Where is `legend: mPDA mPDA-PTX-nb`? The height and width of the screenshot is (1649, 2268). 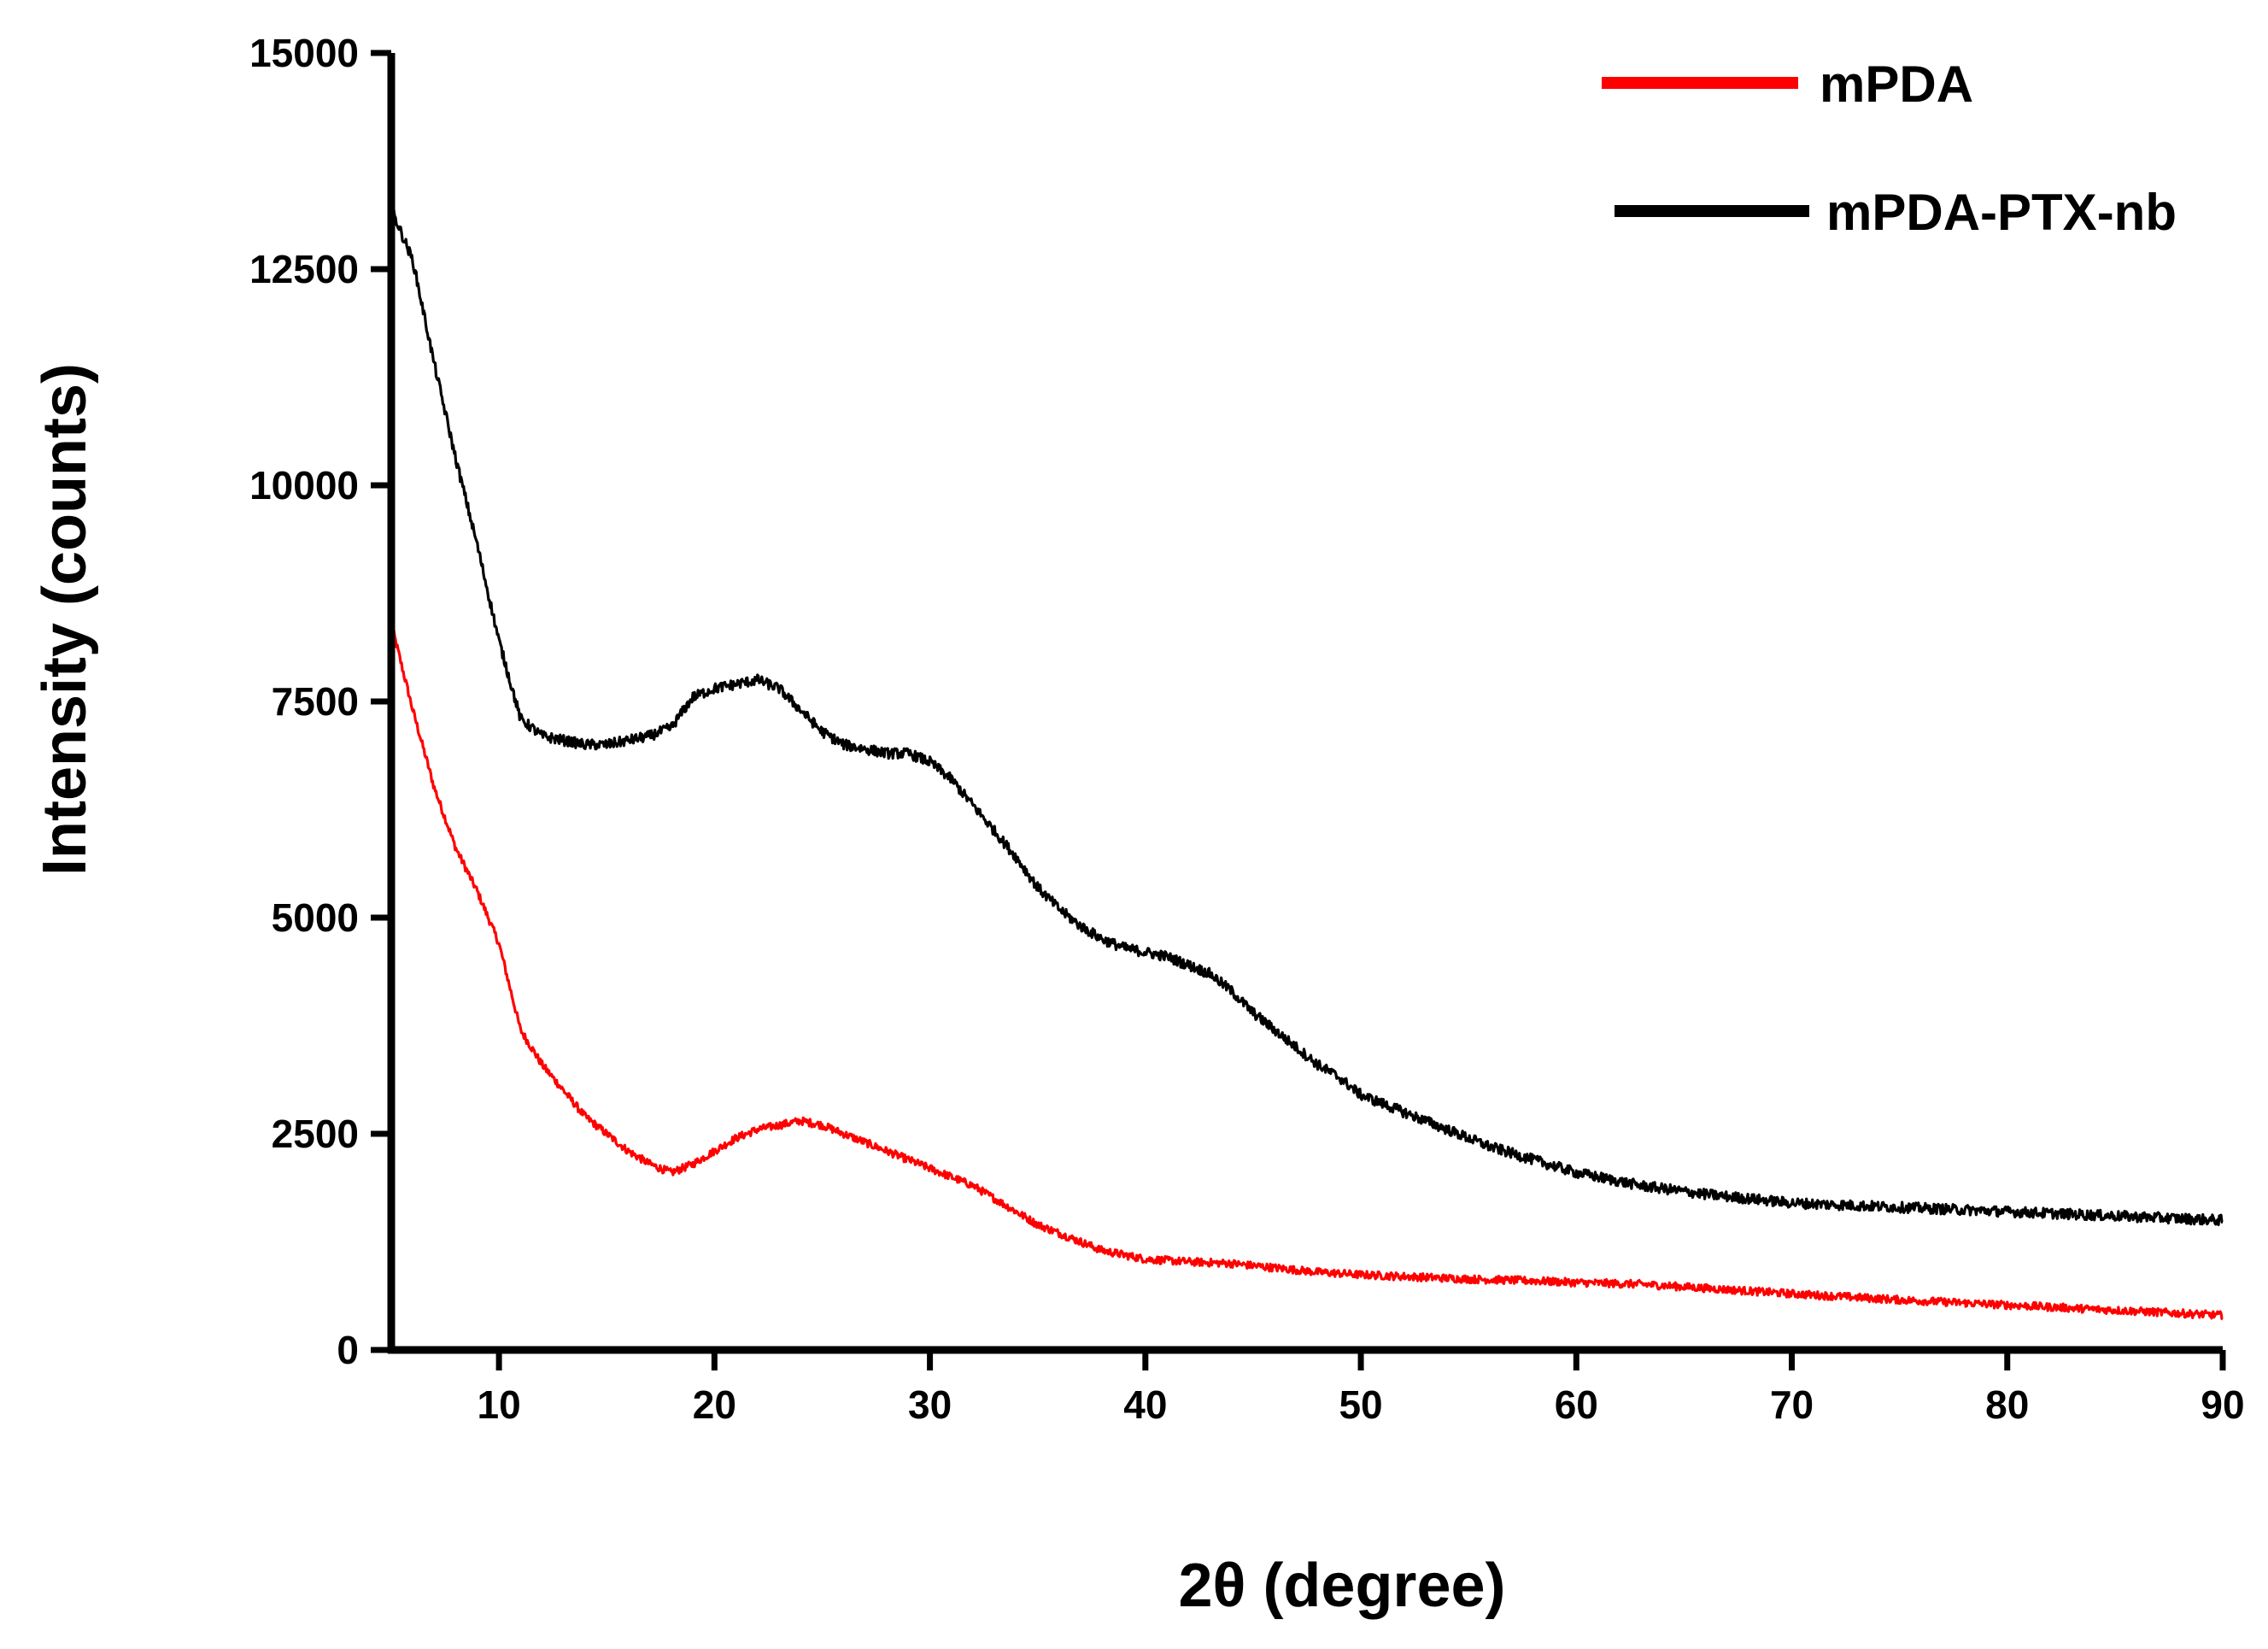
legend: mPDA mPDA-PTX-nb is located at coordinates (1890, 148).